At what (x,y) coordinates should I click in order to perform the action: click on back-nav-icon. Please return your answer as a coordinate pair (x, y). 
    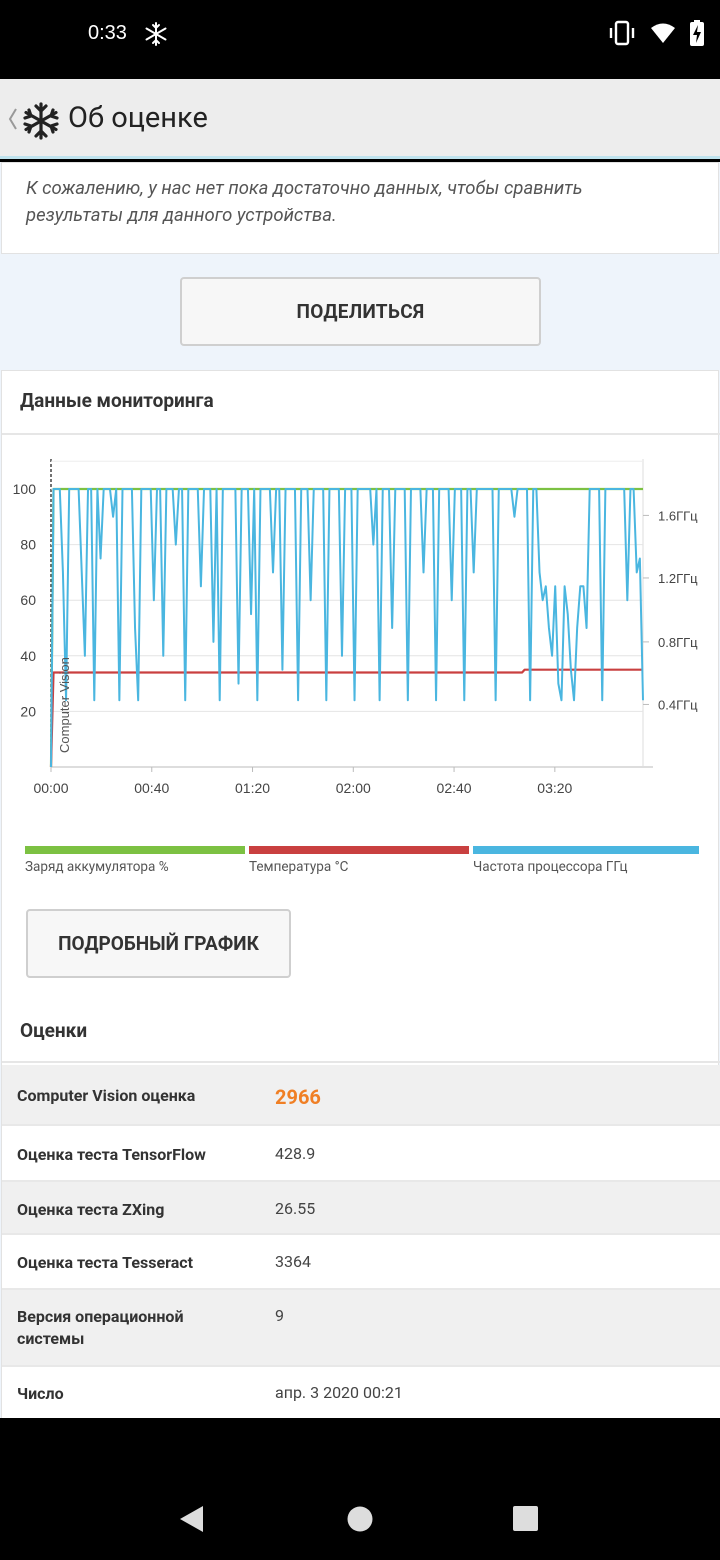
    Looking at the image, I should click on (192, 1519).